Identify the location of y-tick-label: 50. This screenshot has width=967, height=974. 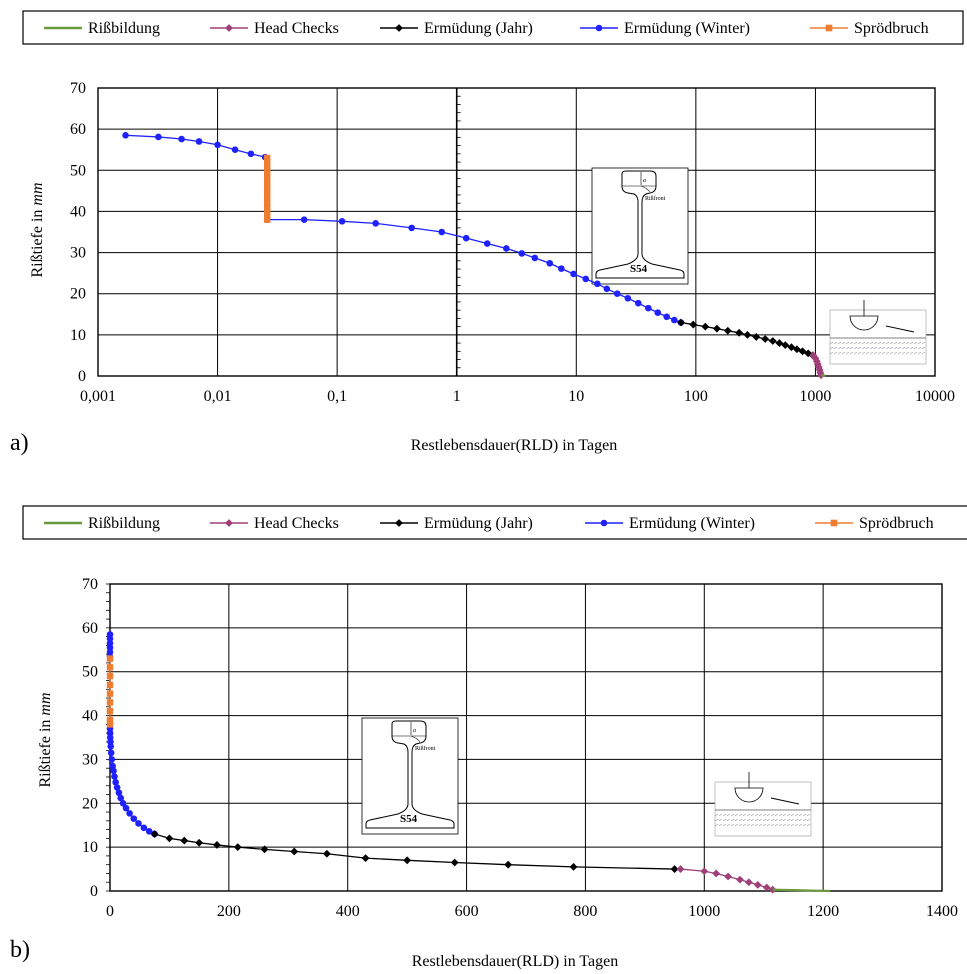
(90, 672).